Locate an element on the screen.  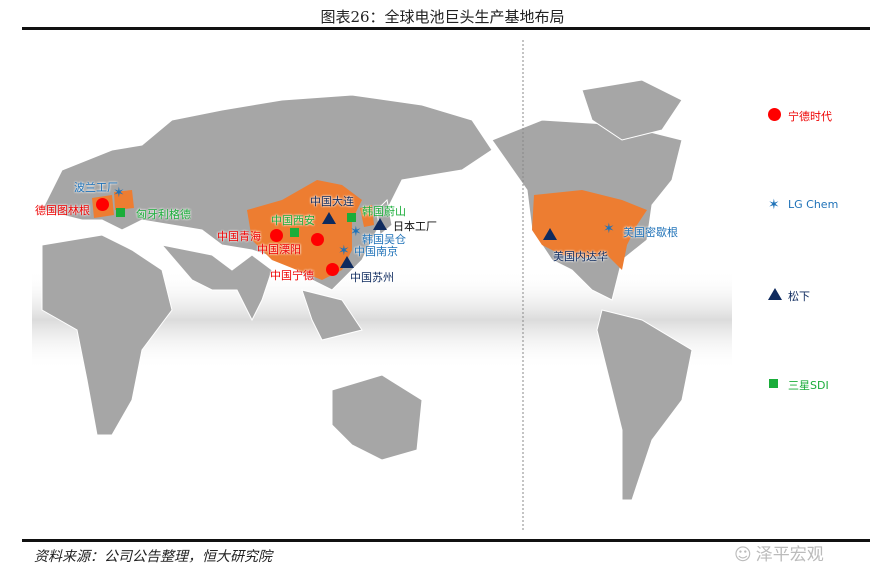
legend-item-lg: ✶ LG Chem is located at coordinates (803, 205).